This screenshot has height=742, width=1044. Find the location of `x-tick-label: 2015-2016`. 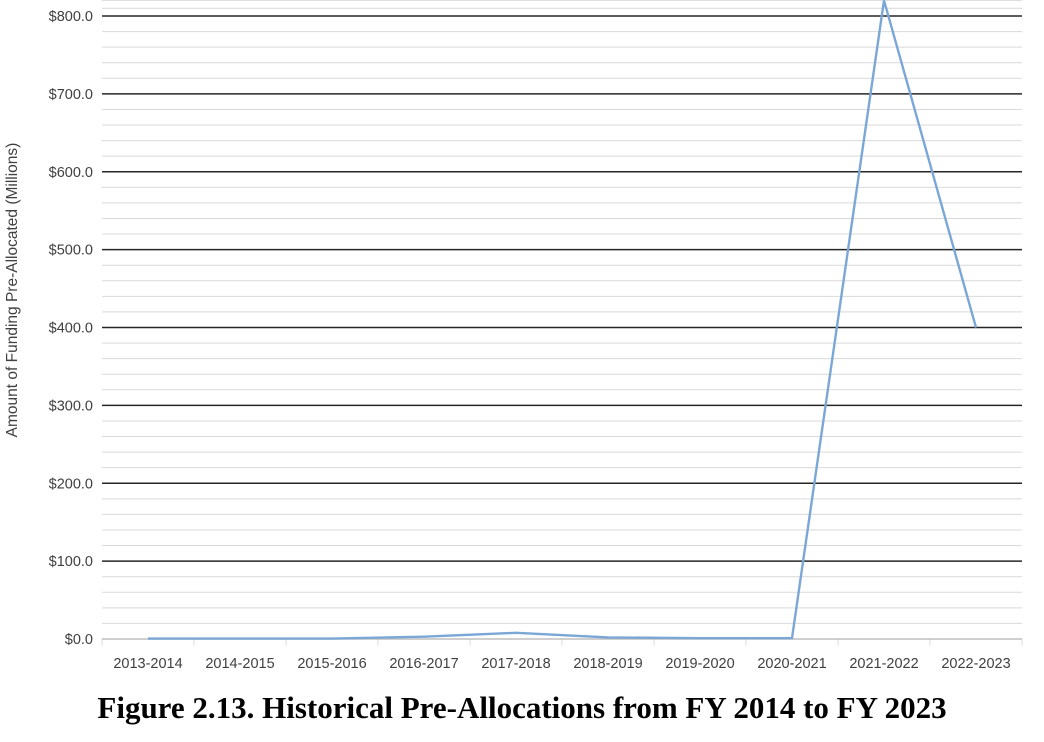

x-tick-label: 2015-2016 is located at coordinates (331, 664).